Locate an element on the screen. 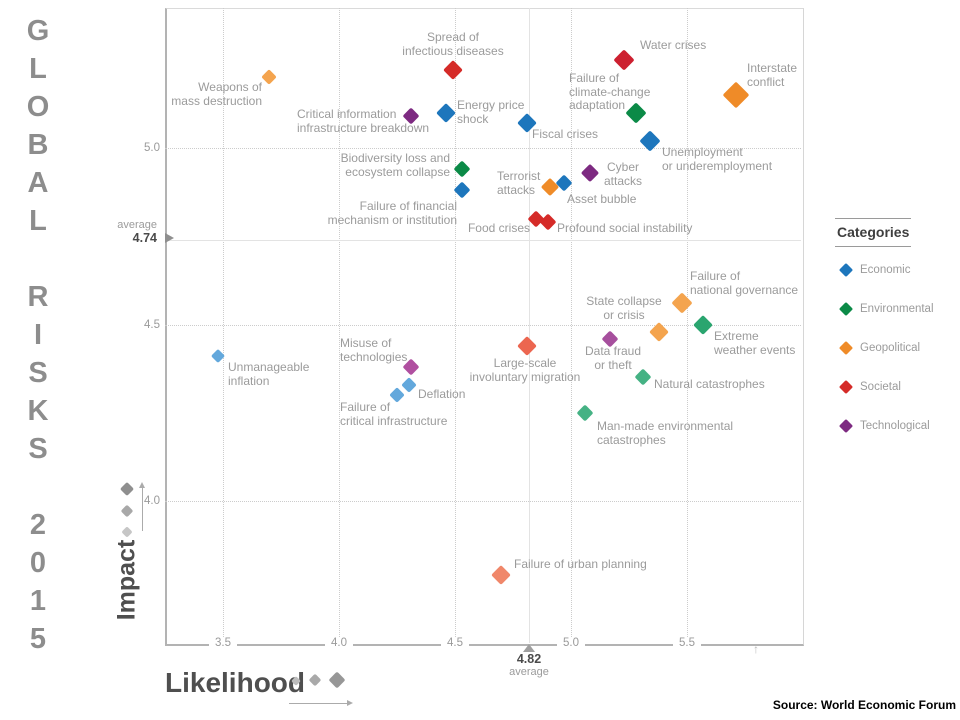  title-letter: A is located at coordinates (38, 182).